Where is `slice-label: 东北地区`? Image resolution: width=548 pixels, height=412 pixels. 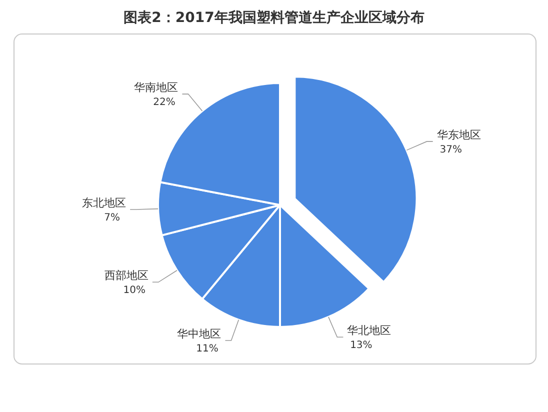
slice-label: 东北地区 is located at coordinates (104, 203).